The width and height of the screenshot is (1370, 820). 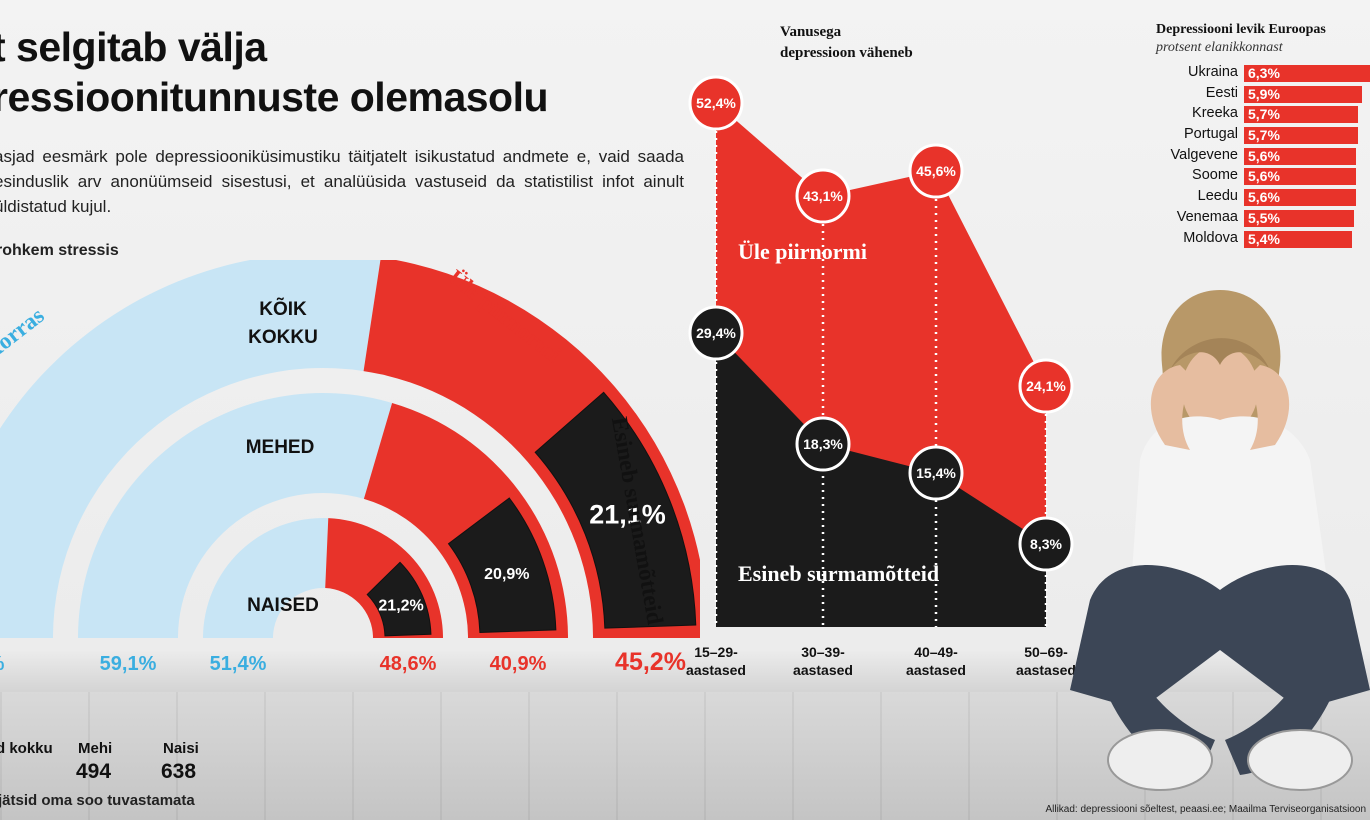 What do you see at coordinates (1217, 196) in the screenshot?
I see `europe-country-label: Leedu` at bounding box center [1217, 196].